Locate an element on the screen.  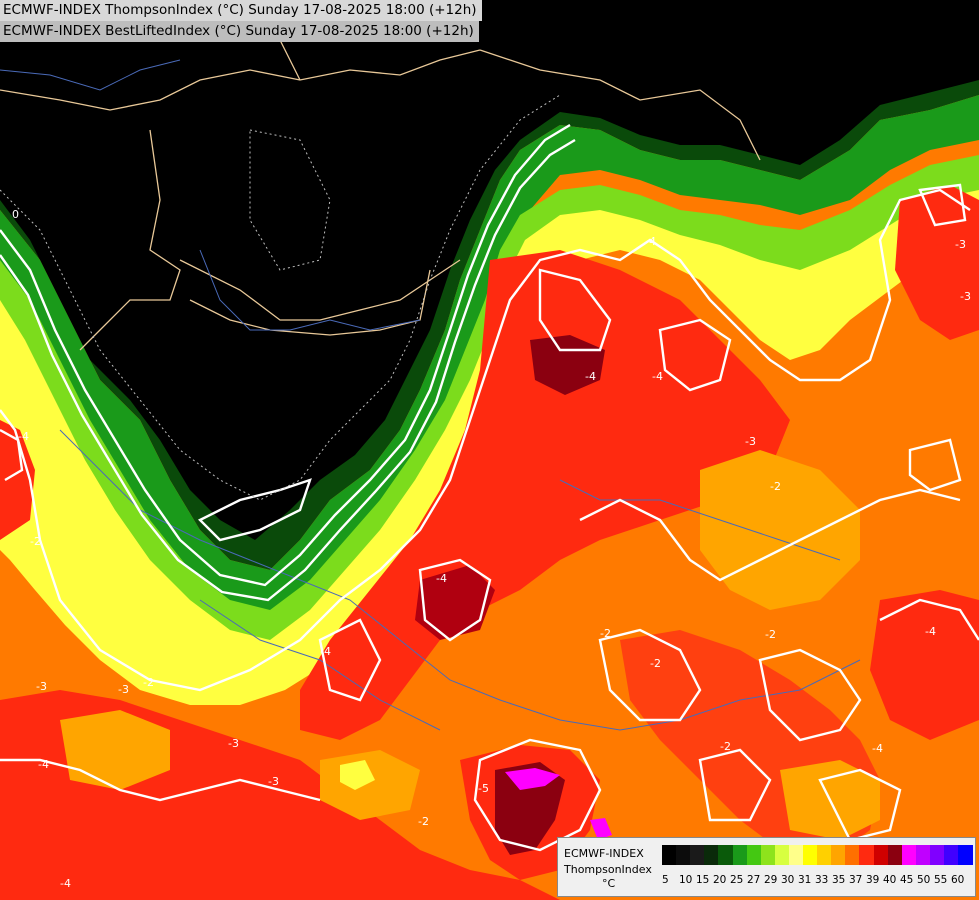
legend-model: ECMWF-INDEX is located at coordinates (604, 853).